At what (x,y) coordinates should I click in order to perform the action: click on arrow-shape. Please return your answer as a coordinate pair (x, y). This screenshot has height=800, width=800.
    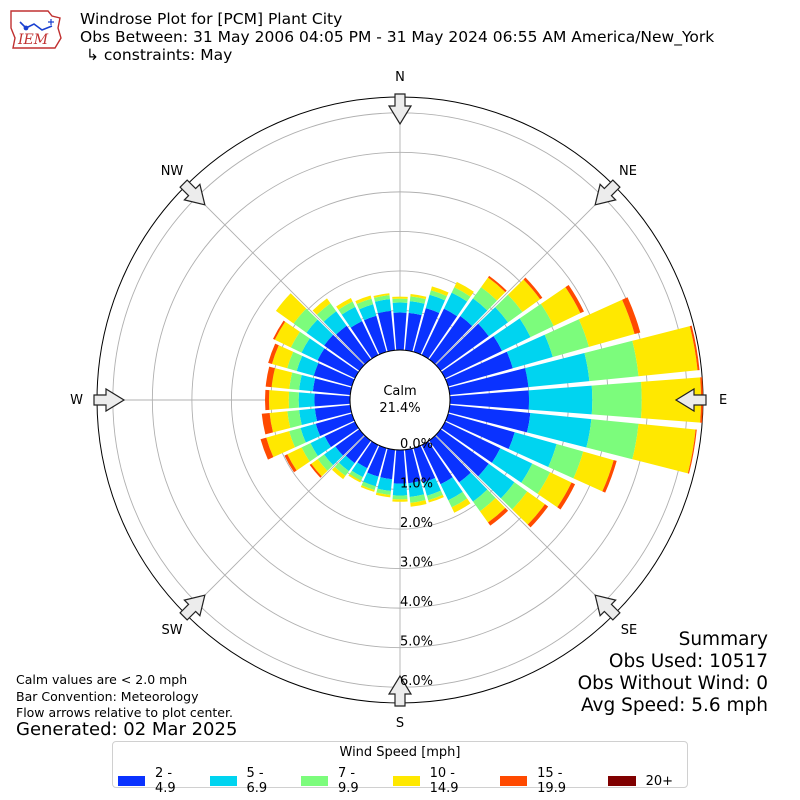
    Looking at the image, I should click on (192, 607).